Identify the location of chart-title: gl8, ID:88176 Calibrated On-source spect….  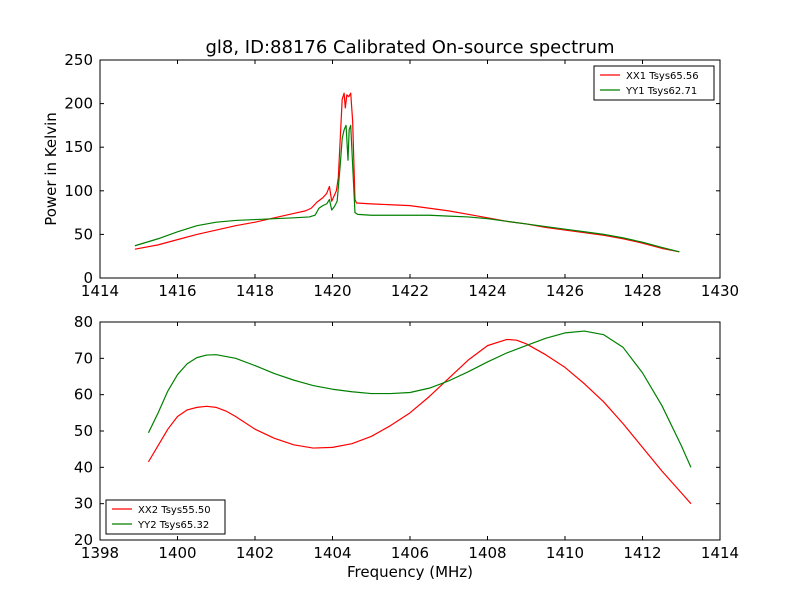
(409, 47).